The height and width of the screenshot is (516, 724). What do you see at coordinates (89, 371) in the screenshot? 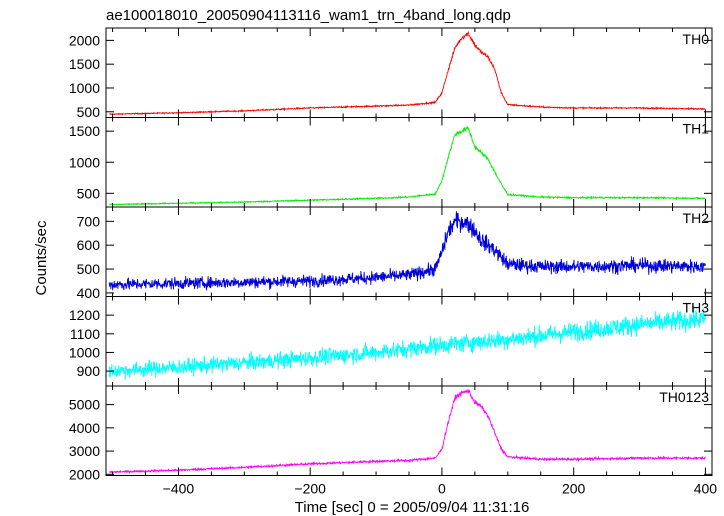
I see `y-tick-label-th3: 900` at bounding box center [89, 371].